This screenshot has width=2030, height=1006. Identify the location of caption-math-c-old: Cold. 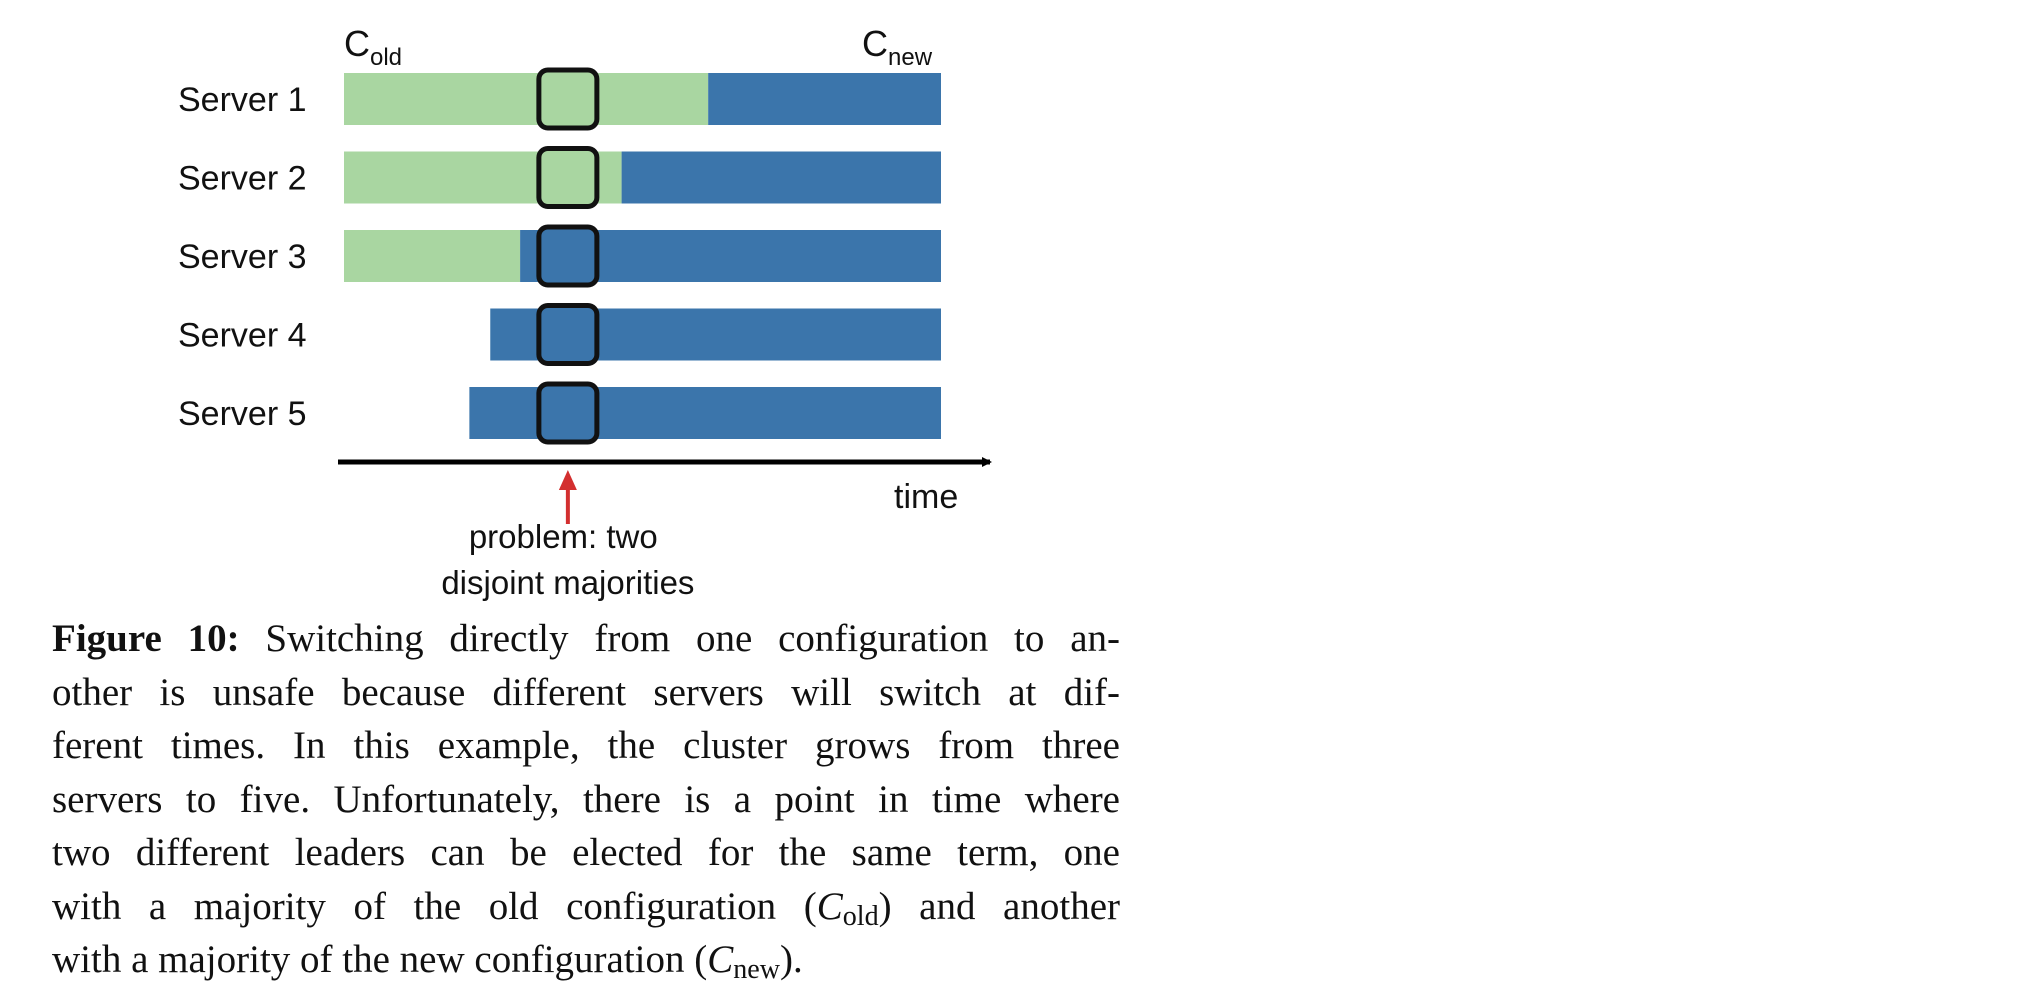
(847, 907).